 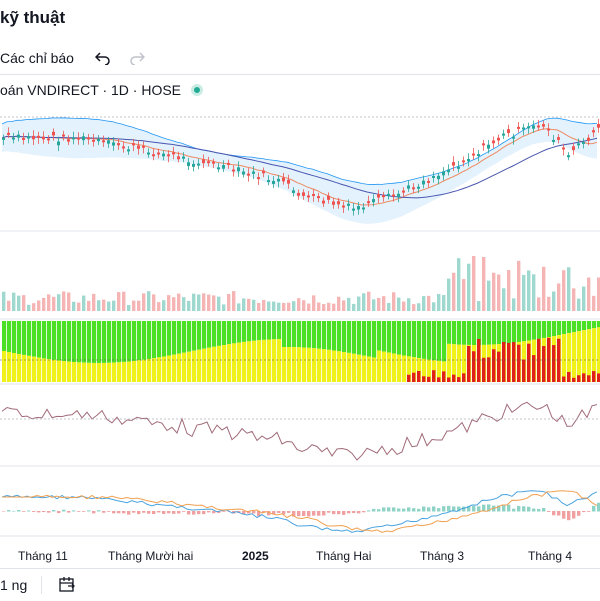 I want to click on calendar-range-icon, so click(x=67, y=585).